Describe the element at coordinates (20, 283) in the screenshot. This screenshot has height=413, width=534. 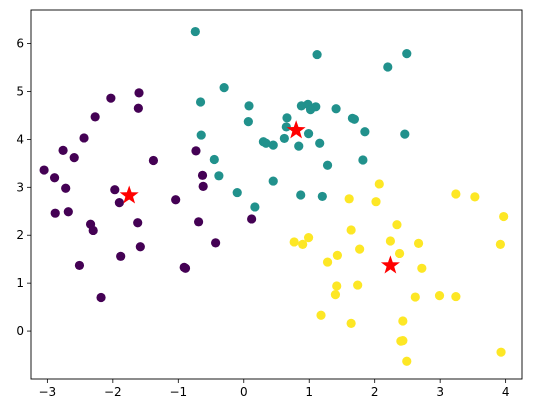
I see `y-tick-label: 1` at that location.